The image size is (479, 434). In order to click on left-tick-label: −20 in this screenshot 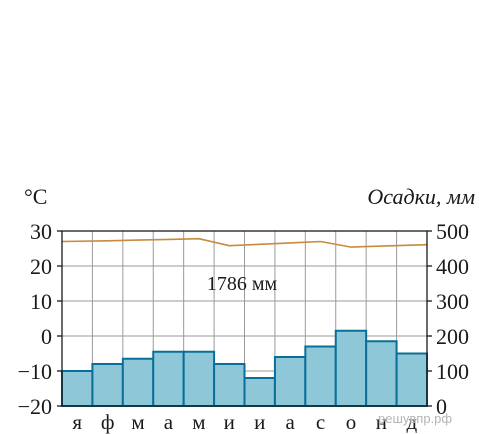, I will do `click(35, 406)`.